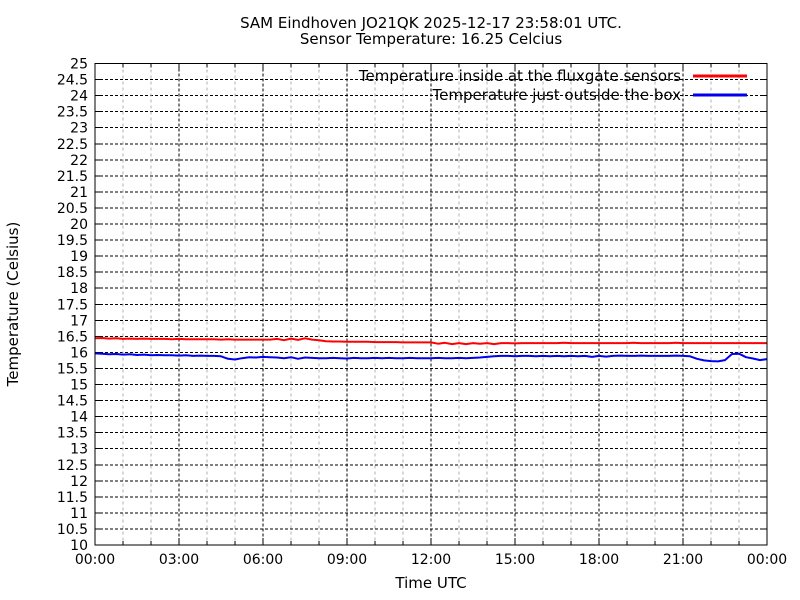 The image size is (800, 600). Describe the element at coordinates (79, 514) in the screenshot. I see `y-tick-label: 11` at that location.